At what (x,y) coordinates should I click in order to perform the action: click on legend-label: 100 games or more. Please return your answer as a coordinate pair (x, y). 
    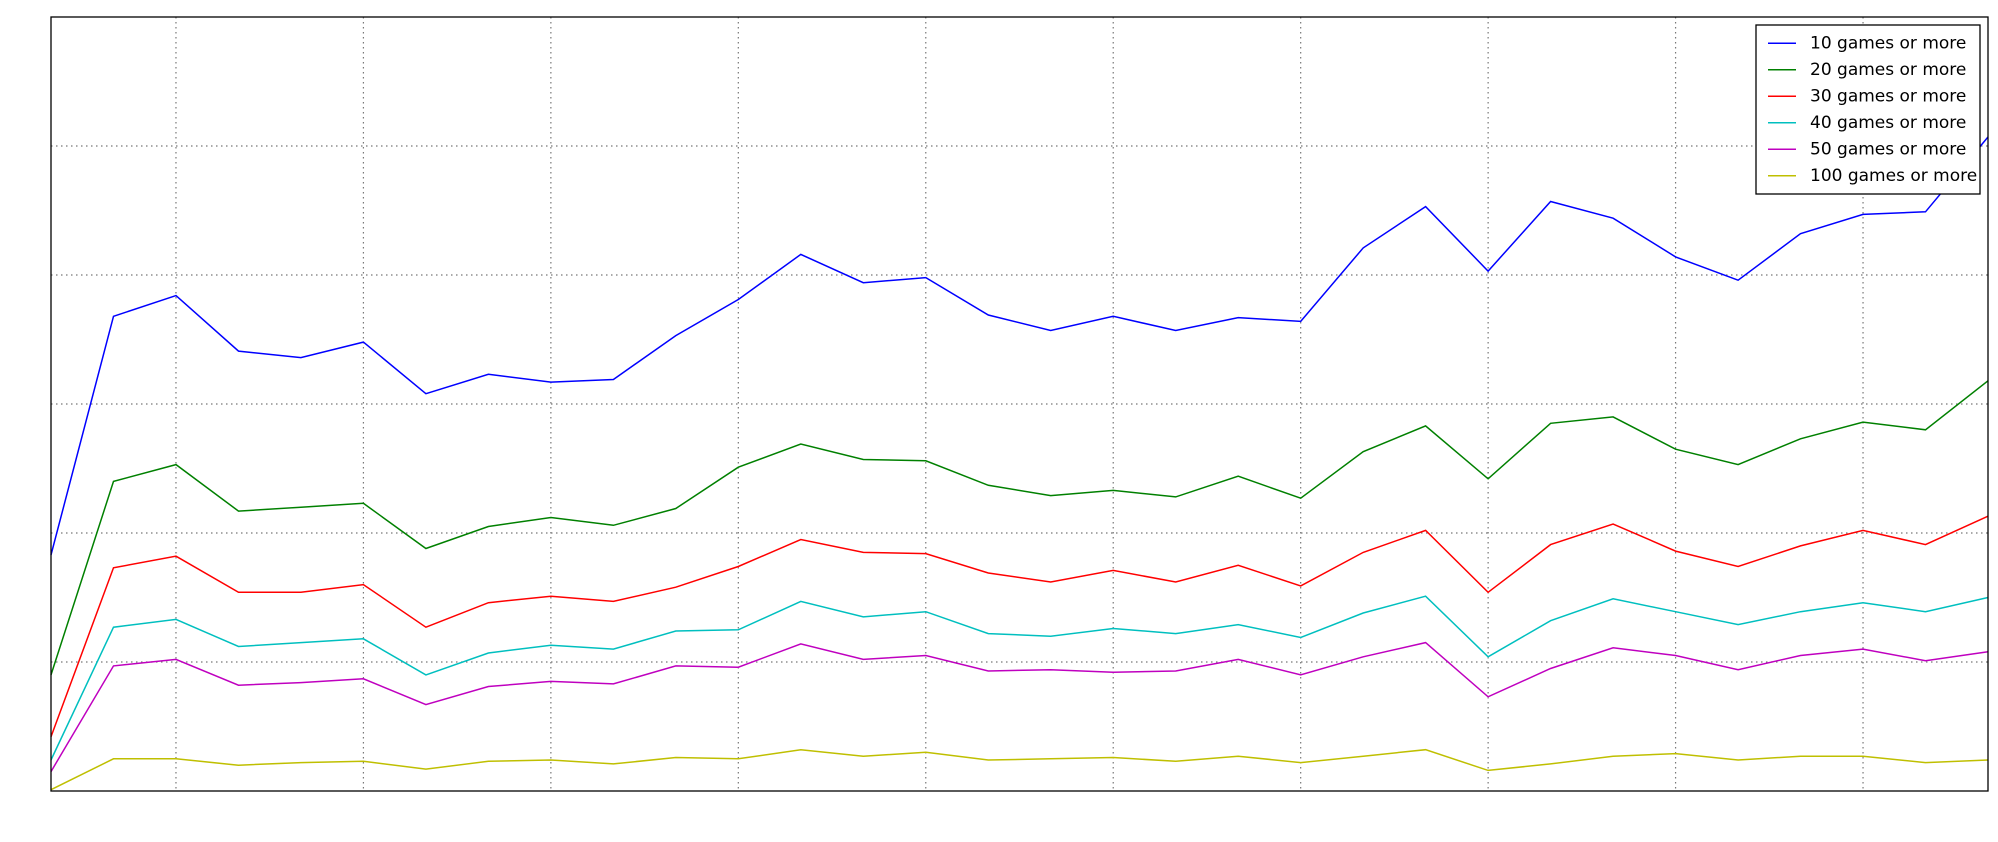
    Looking at the image, I should click on (1893, 176).